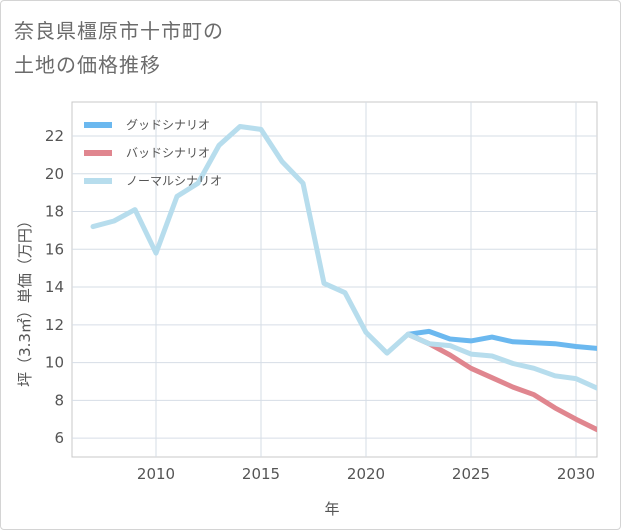 The height and width of the screenshot is (530, 621). I want to click on x-axis-label: 年, so click(331, 509).